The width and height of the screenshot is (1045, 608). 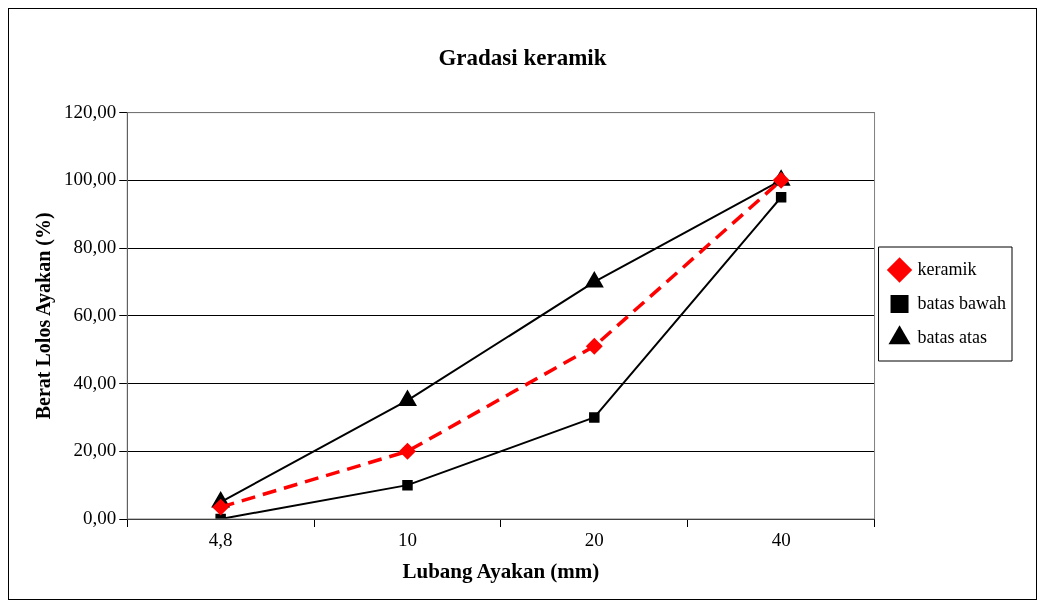 I want to click on x-tick-label: 40, so click(x=781, y=540).